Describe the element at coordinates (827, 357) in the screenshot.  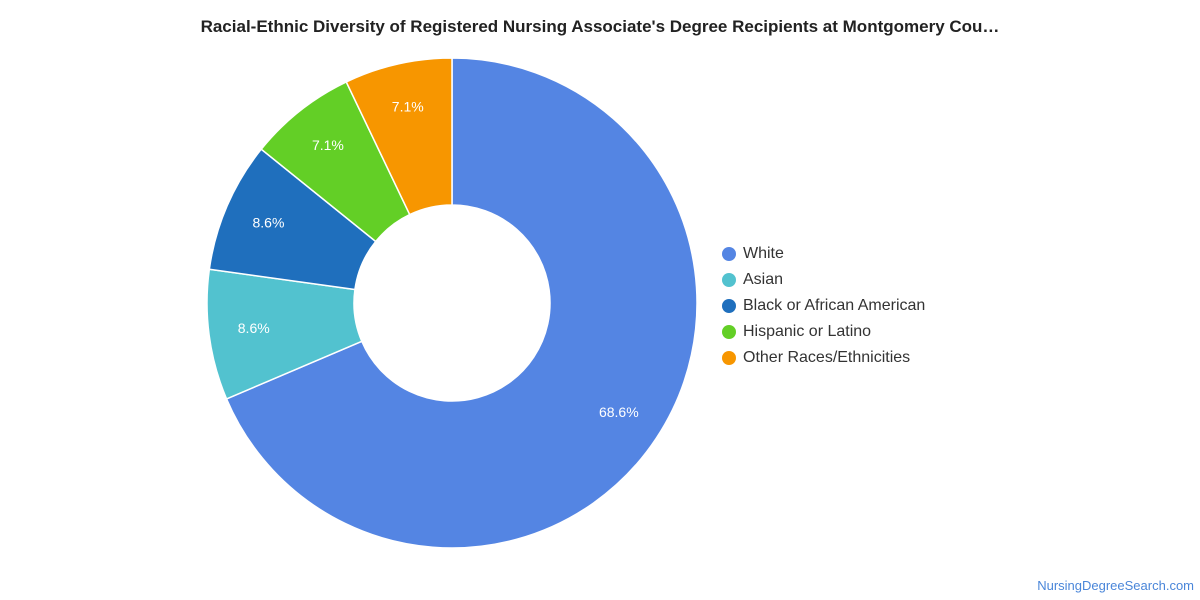
I see `legend-label: Other Races/Ethnicities` at that location.